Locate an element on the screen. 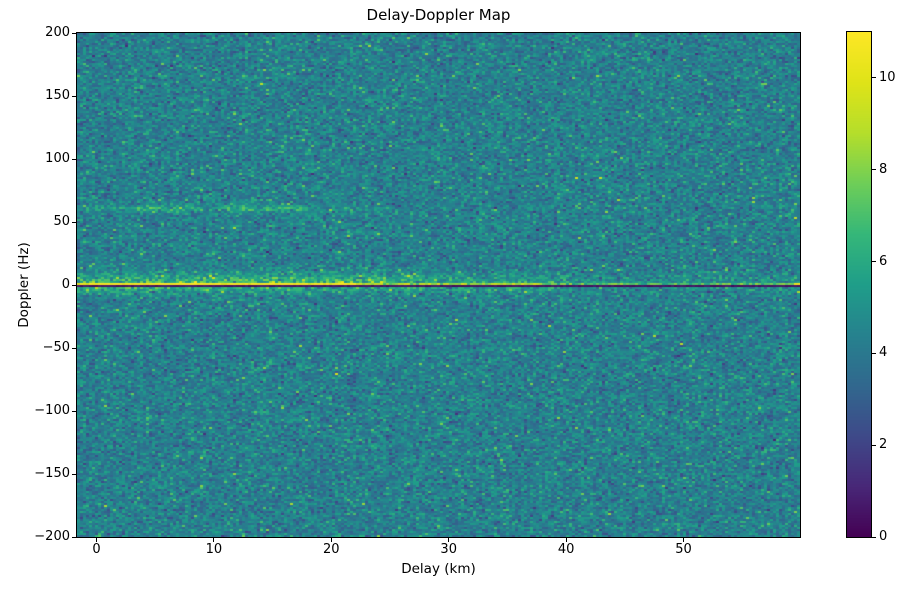 This screenshot has width=907, height=590. y-tick-label: 0 is located at coordinates (65, 284).